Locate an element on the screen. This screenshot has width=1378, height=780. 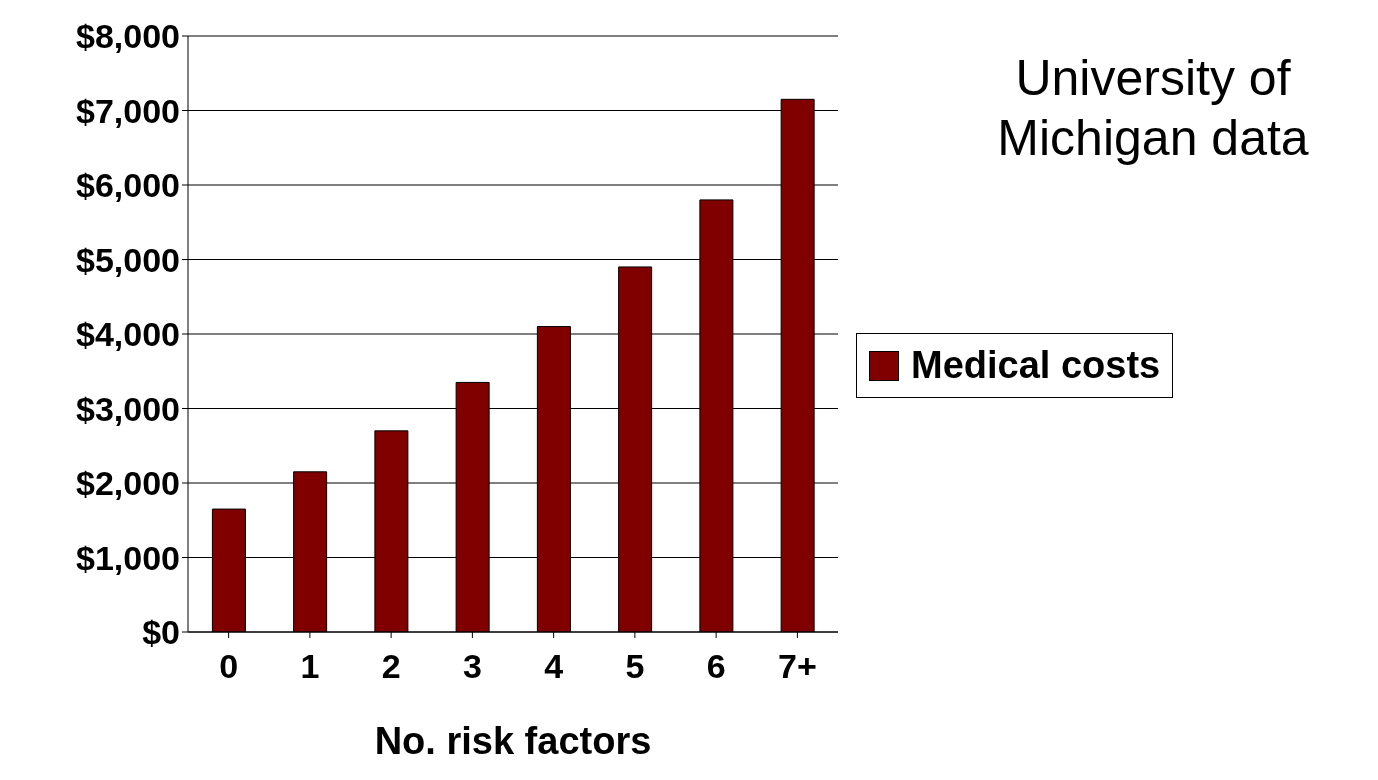
y-tick-label: $4,000 is located at coordinates (128, 334).